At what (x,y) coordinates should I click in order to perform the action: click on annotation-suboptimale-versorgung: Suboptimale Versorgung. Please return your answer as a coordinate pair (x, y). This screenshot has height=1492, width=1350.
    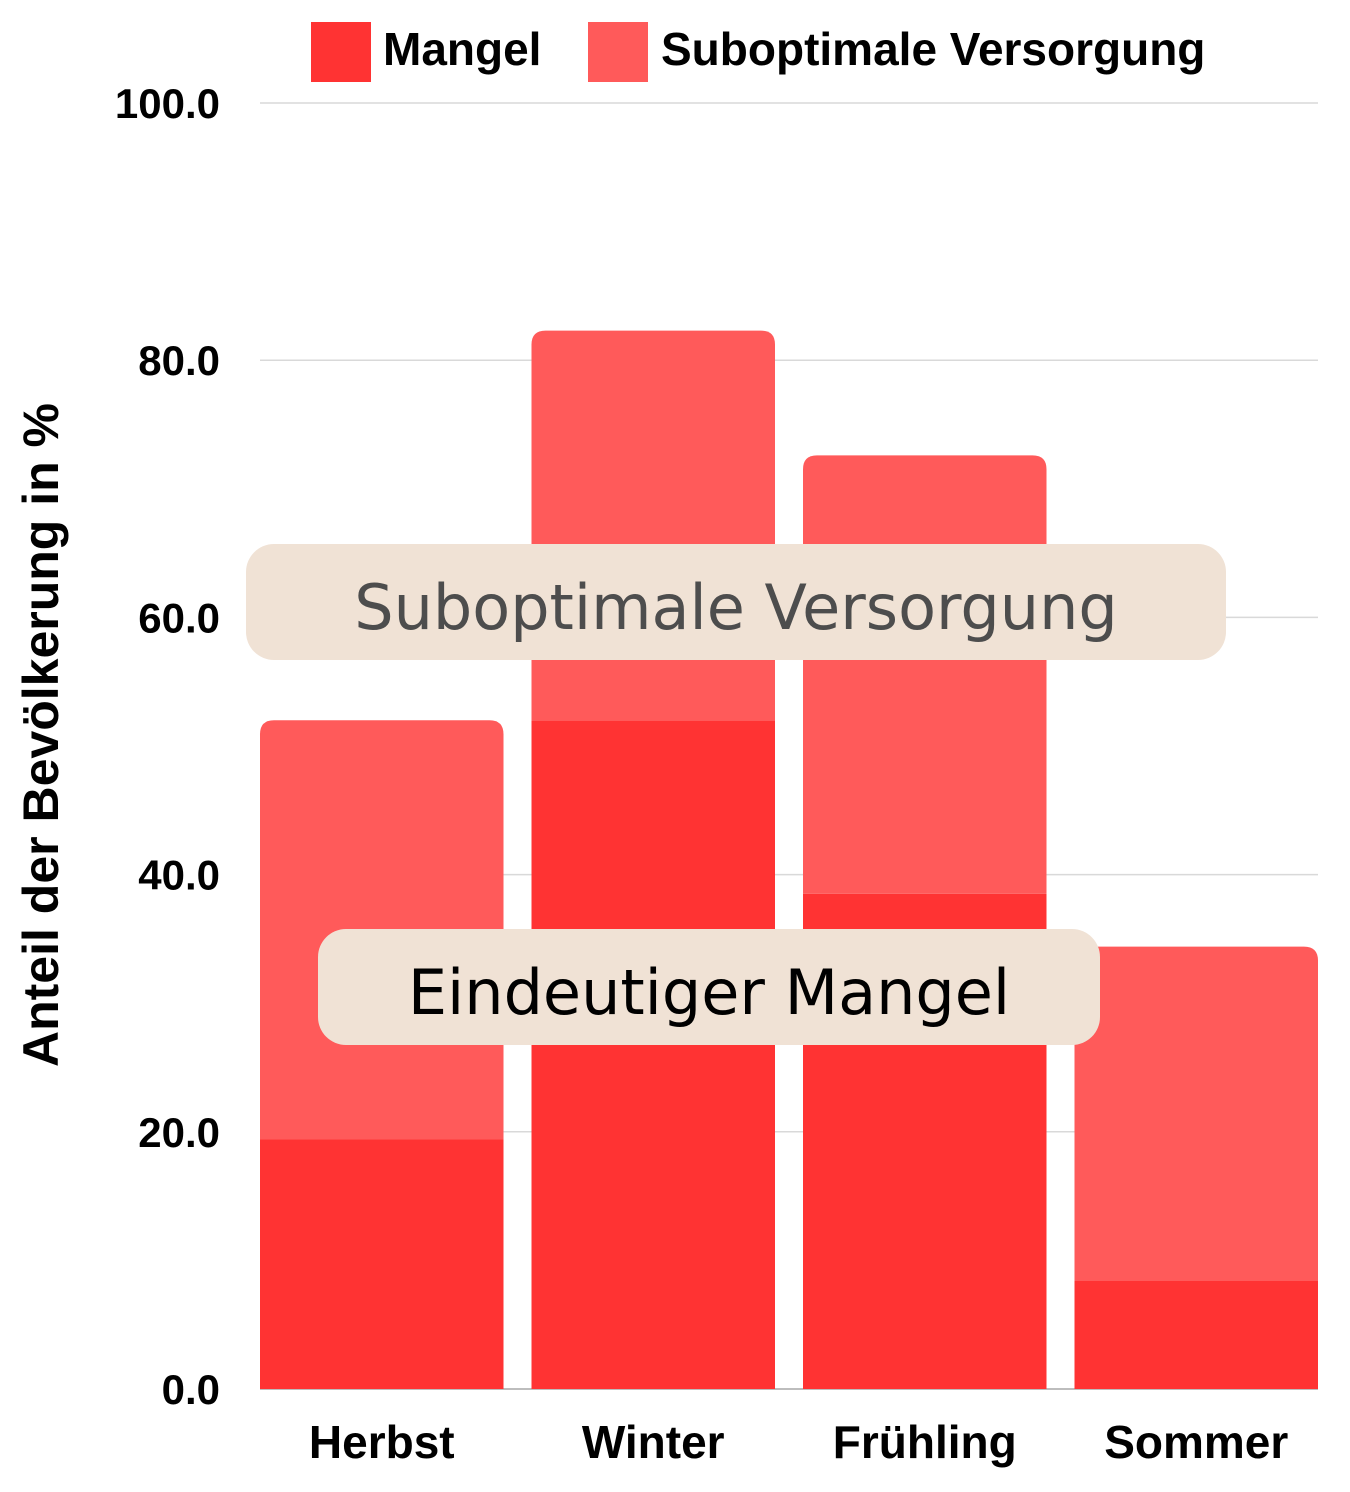
    Looking at the image, I should click on (736, 602).